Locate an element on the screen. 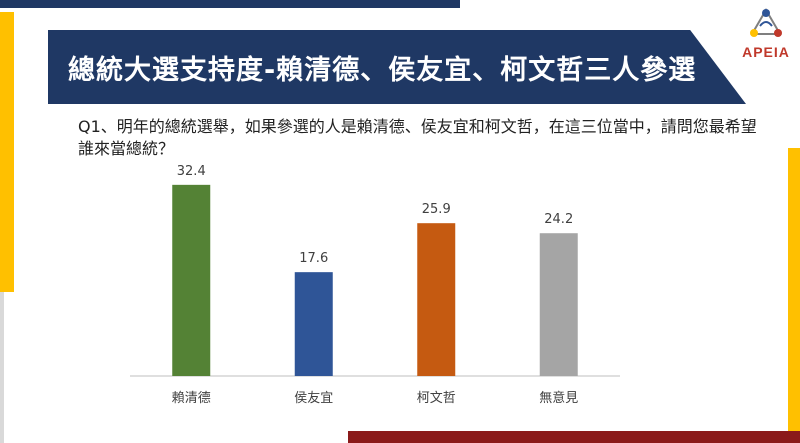 This screenshot has height=443, width=800. left-accent-bar is located at coordinates (7, 152).